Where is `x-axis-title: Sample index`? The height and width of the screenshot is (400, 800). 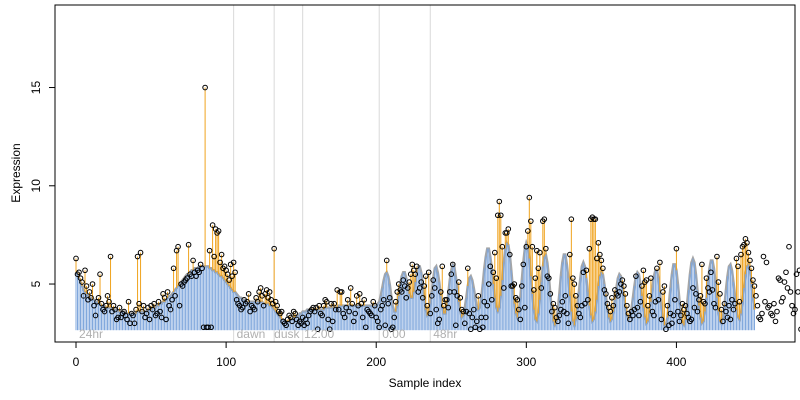 x-axis-title: Sample index is located at coordinates (425, 383).